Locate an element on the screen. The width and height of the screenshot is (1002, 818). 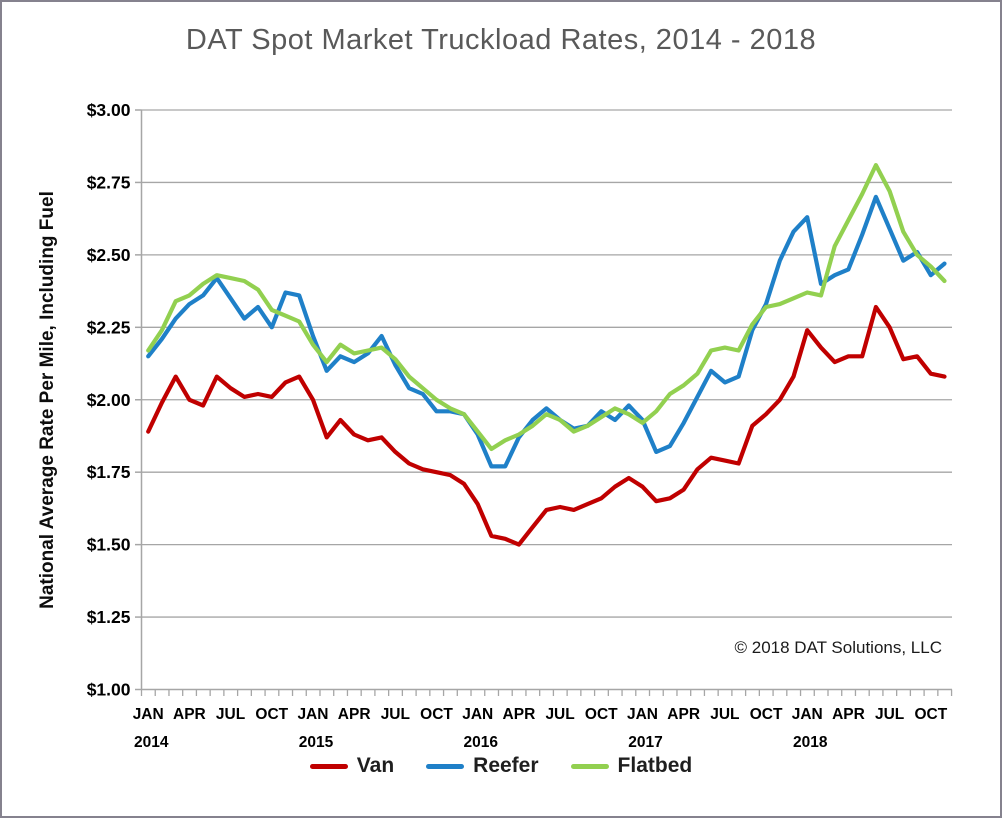
x-year-label: 2016 is located at coordinates (480, 742).